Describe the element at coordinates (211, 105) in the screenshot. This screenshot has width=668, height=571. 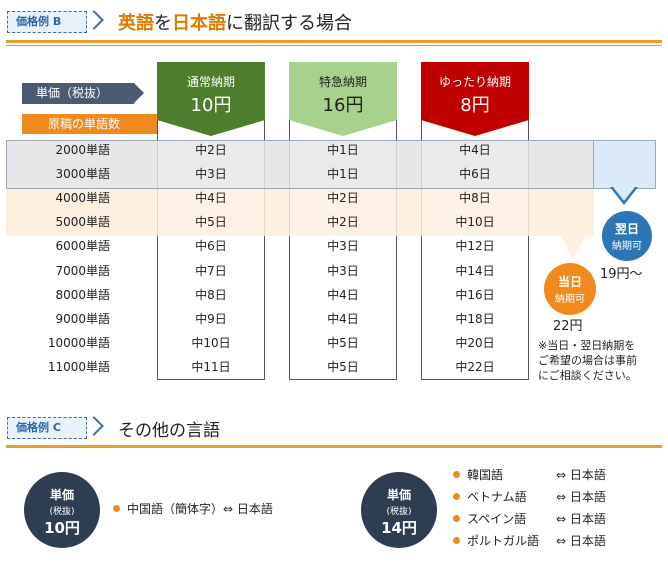
I see `column-price: 10円` at that location.